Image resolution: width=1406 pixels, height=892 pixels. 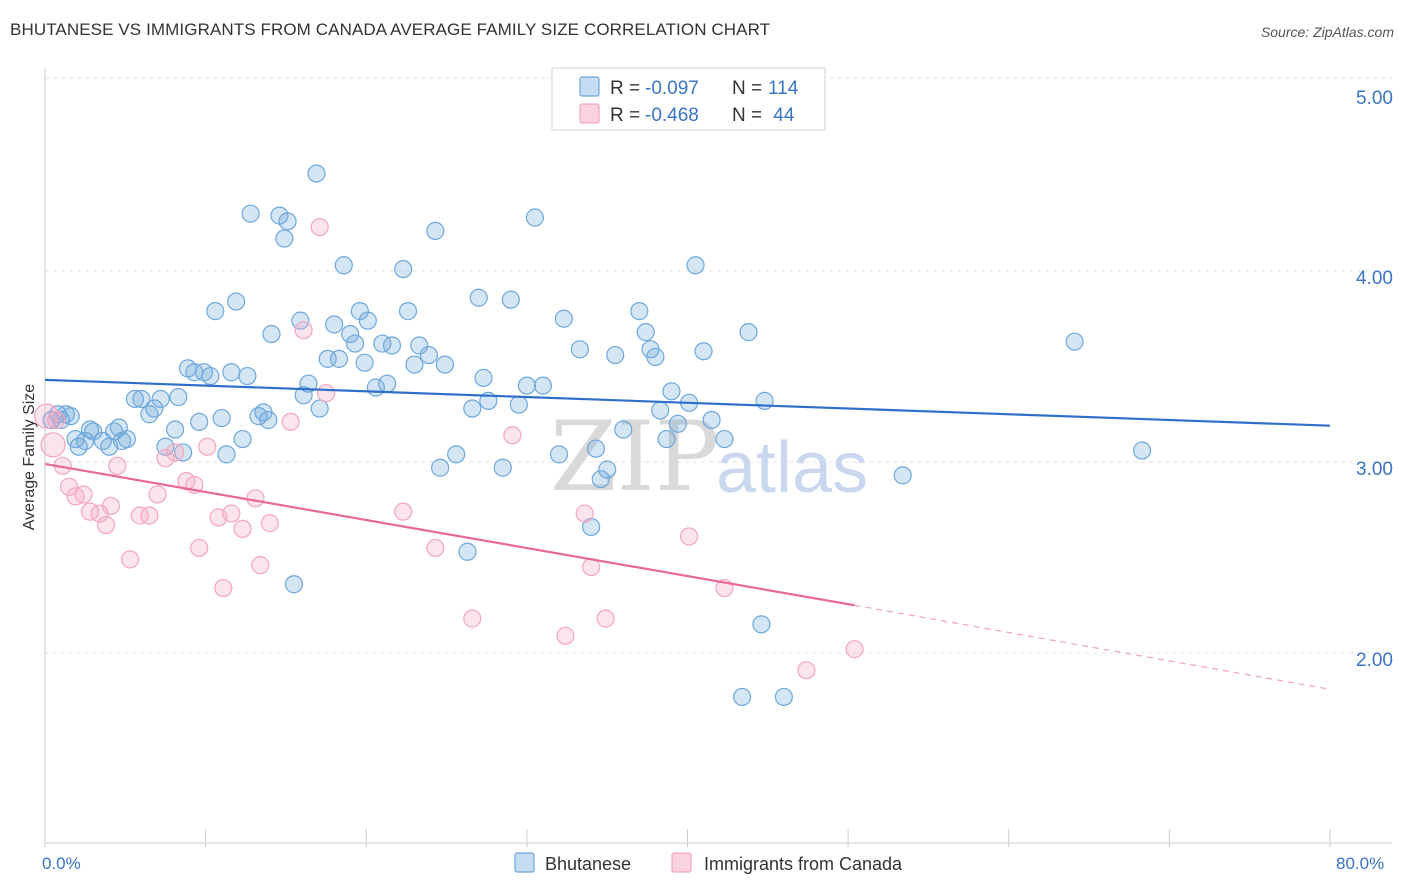 What do you see at coordinates (589, 113) in the screenshot?
I see `legend-swatch-immigrants-canada` at bounding box center [589, 113].